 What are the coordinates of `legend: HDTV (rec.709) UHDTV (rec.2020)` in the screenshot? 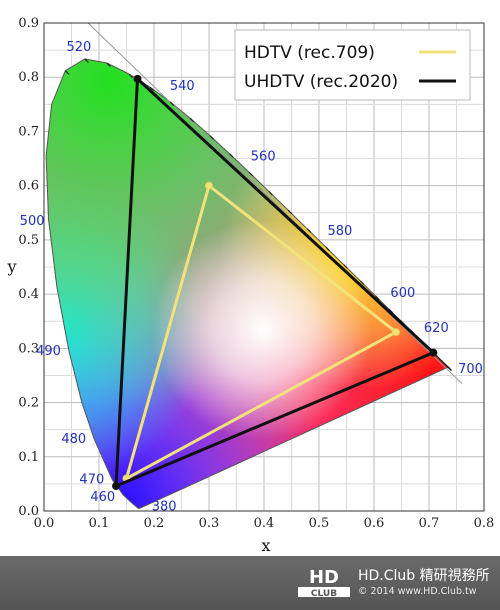 It's located at (352, 65).